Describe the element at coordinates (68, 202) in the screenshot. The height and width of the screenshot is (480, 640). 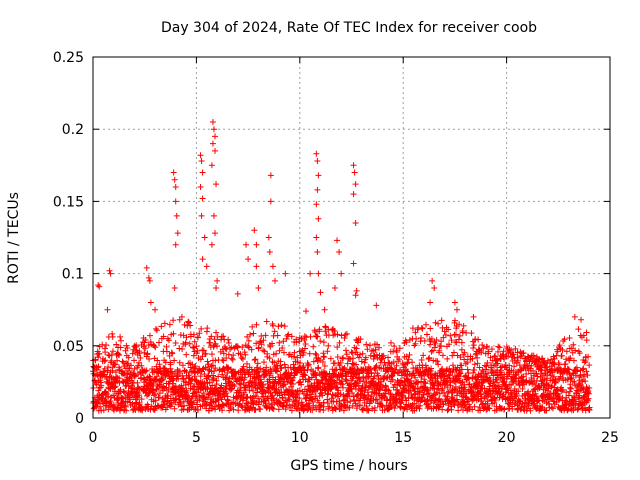
I see `y-tick-label: 0.15` at that location.